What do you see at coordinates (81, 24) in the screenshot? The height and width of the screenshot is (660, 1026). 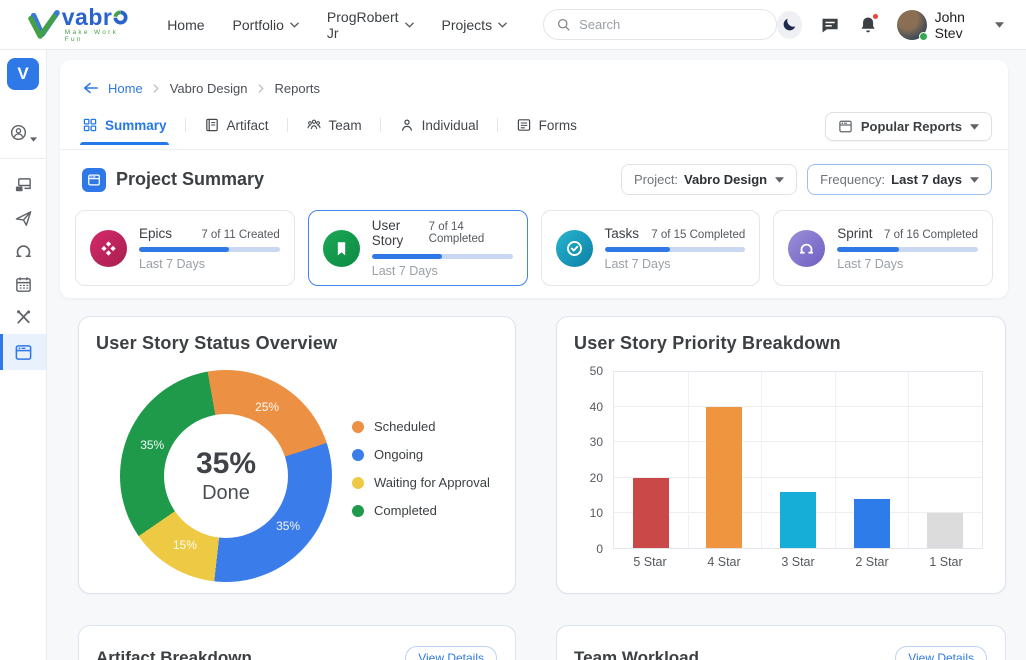 I see `vabro-logo: vabr Make Work Fun` at bounding box center [81, 24].